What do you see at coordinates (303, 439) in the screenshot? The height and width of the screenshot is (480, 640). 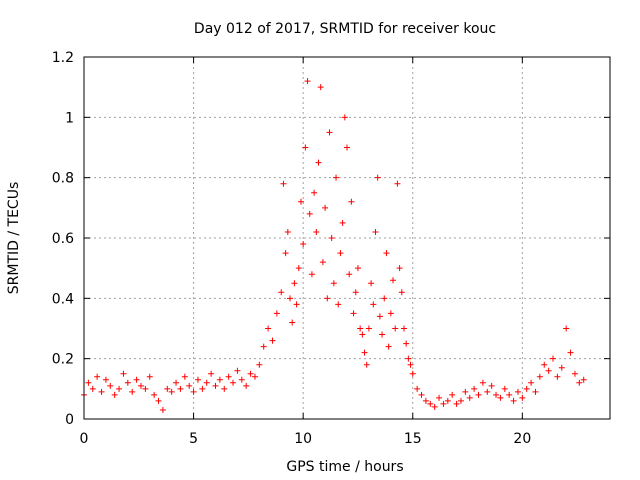 I see `x-tick-label: 10` at bounding box center [303, 439].